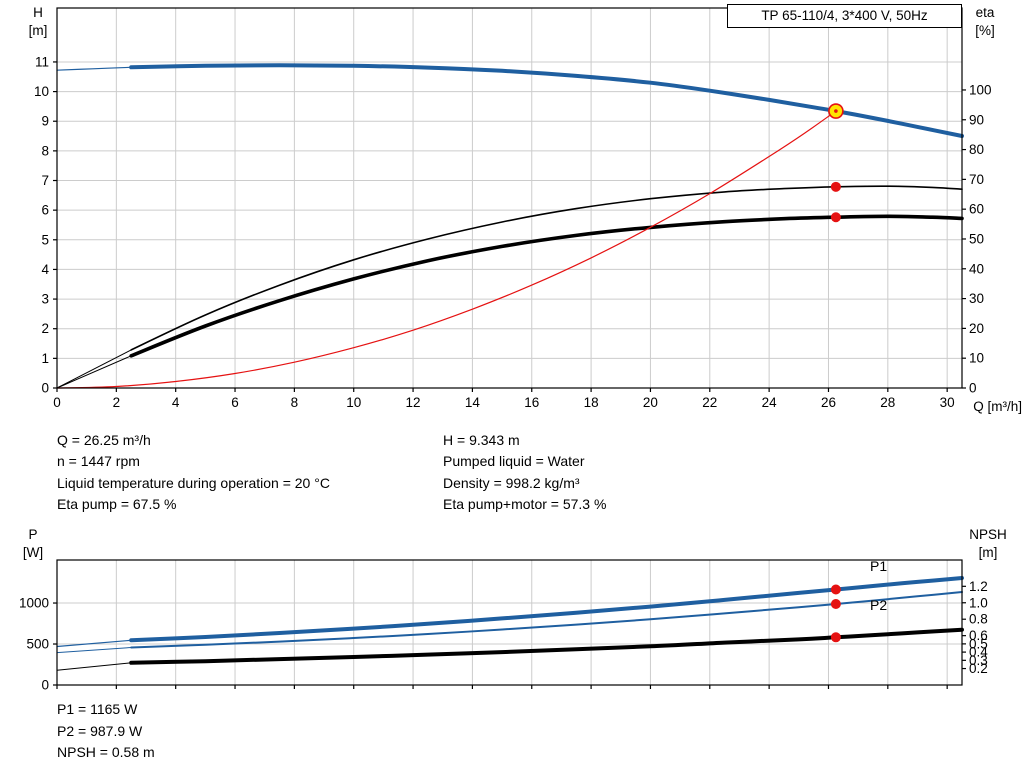 This screenshot has width=1024, height=781. What do you see at coordinates (104, 440) in the screenshot?
I see `info-q-line: Q = 26.25 m³/h` at bounding box center [104, 440].